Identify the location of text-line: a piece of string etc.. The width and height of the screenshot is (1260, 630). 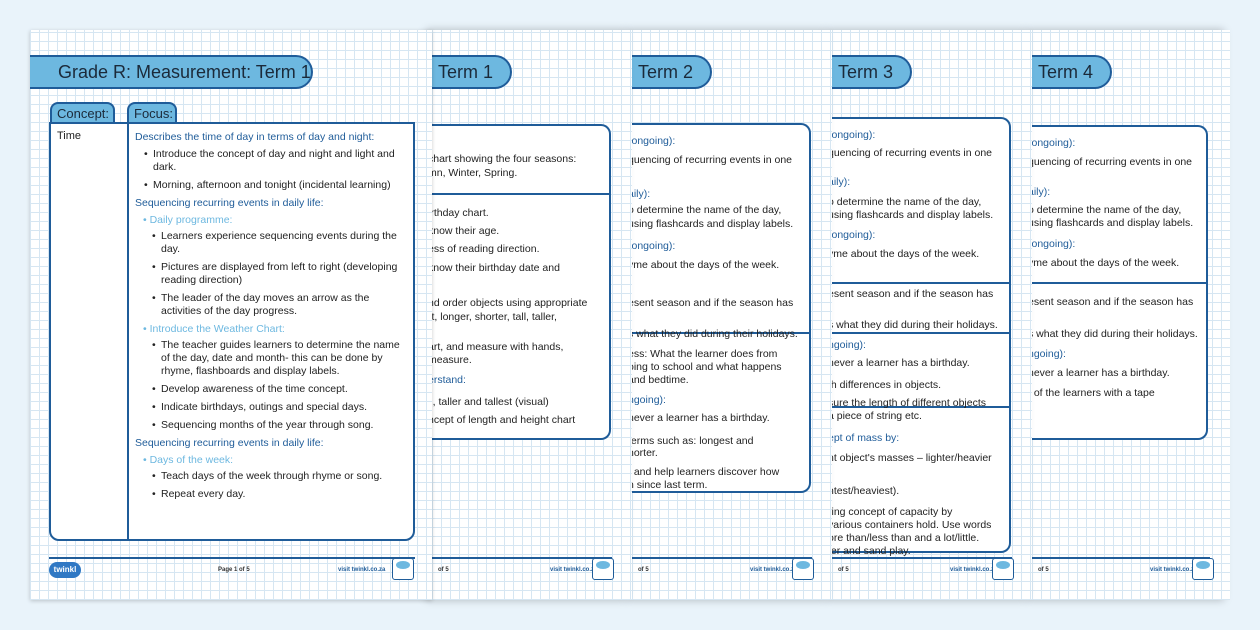
(877, 416).